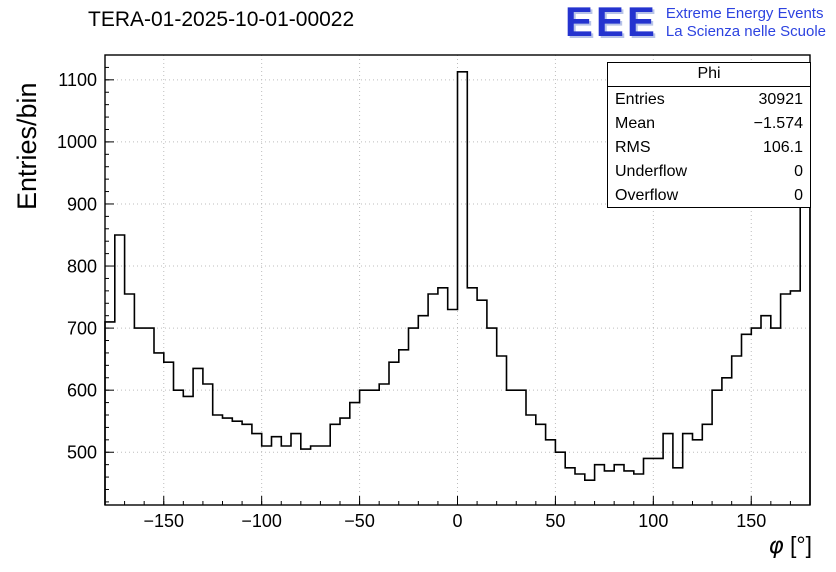 The image size is (836, 572). What do you see at coordinates (261, 521) in the screenshot?
I see `x-tick-label: −100` at bounding box center [261, 521].